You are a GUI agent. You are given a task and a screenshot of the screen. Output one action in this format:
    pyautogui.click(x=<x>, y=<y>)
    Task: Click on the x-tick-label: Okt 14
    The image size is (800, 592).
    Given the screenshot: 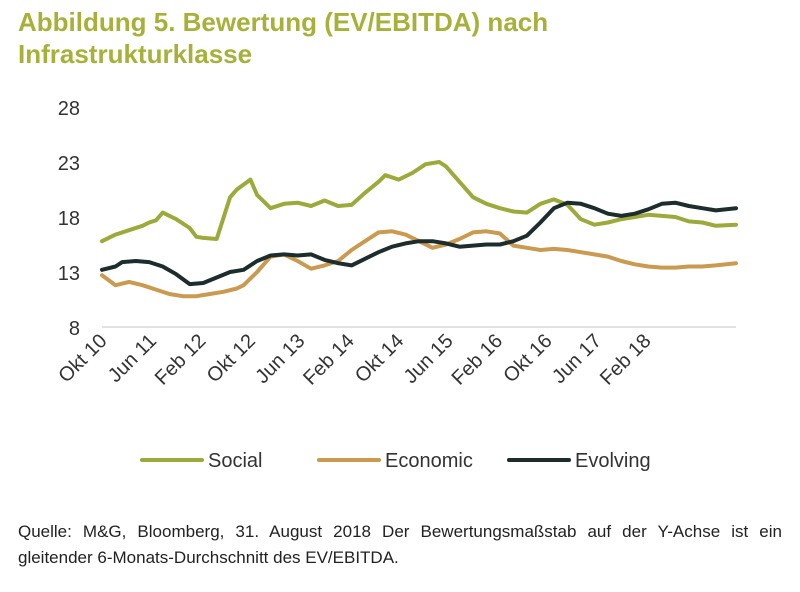 What is the action you would take?
    pyautogui.click(x=379, y=358)
    